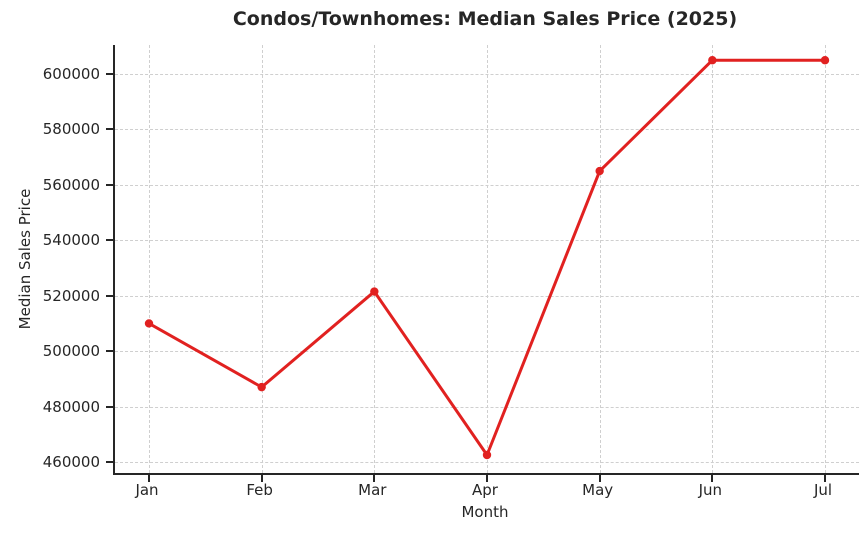 The height and width of the screenshot is (539, 862). I want to click on x-tick-label: Jan, so click(147, 490).